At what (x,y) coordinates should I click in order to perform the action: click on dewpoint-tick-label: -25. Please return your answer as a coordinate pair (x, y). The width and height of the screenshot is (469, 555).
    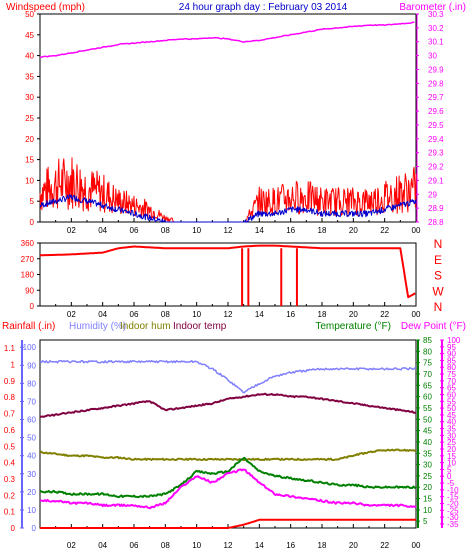
    Looking at the image, I should click on (453, 510).